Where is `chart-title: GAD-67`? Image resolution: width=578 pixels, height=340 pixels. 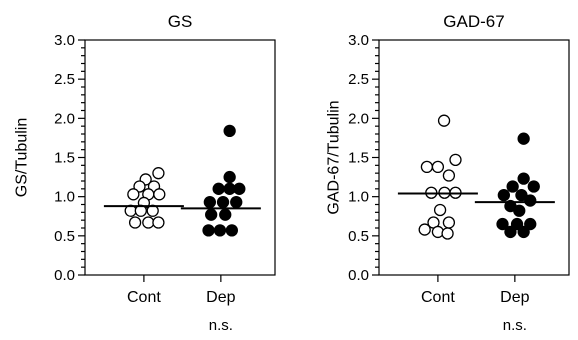 chart-title: GAD-67 is located at coordinates (473, 21).